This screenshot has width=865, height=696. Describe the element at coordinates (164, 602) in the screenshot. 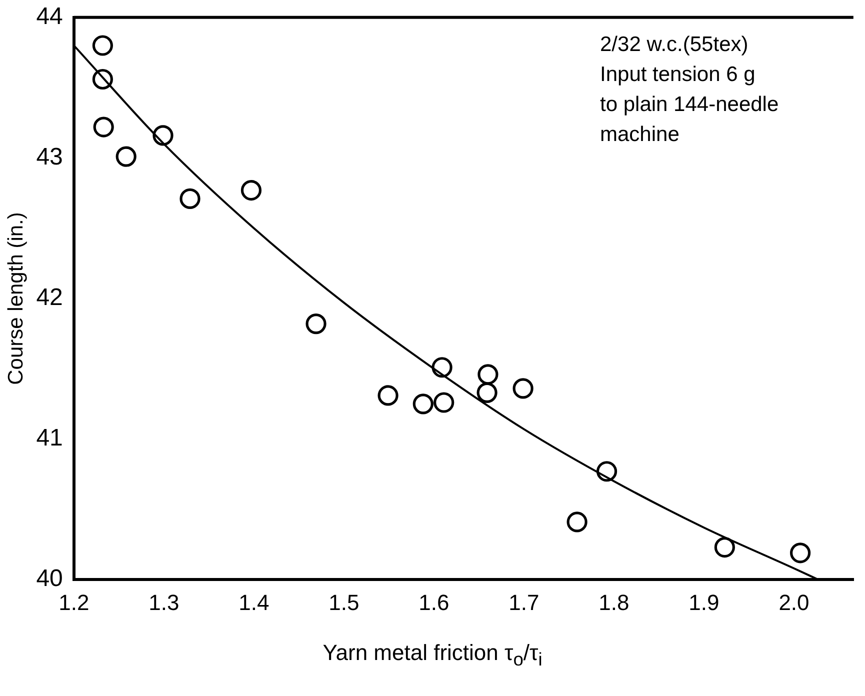

I see `x-tick-label: 1.3` at that location.